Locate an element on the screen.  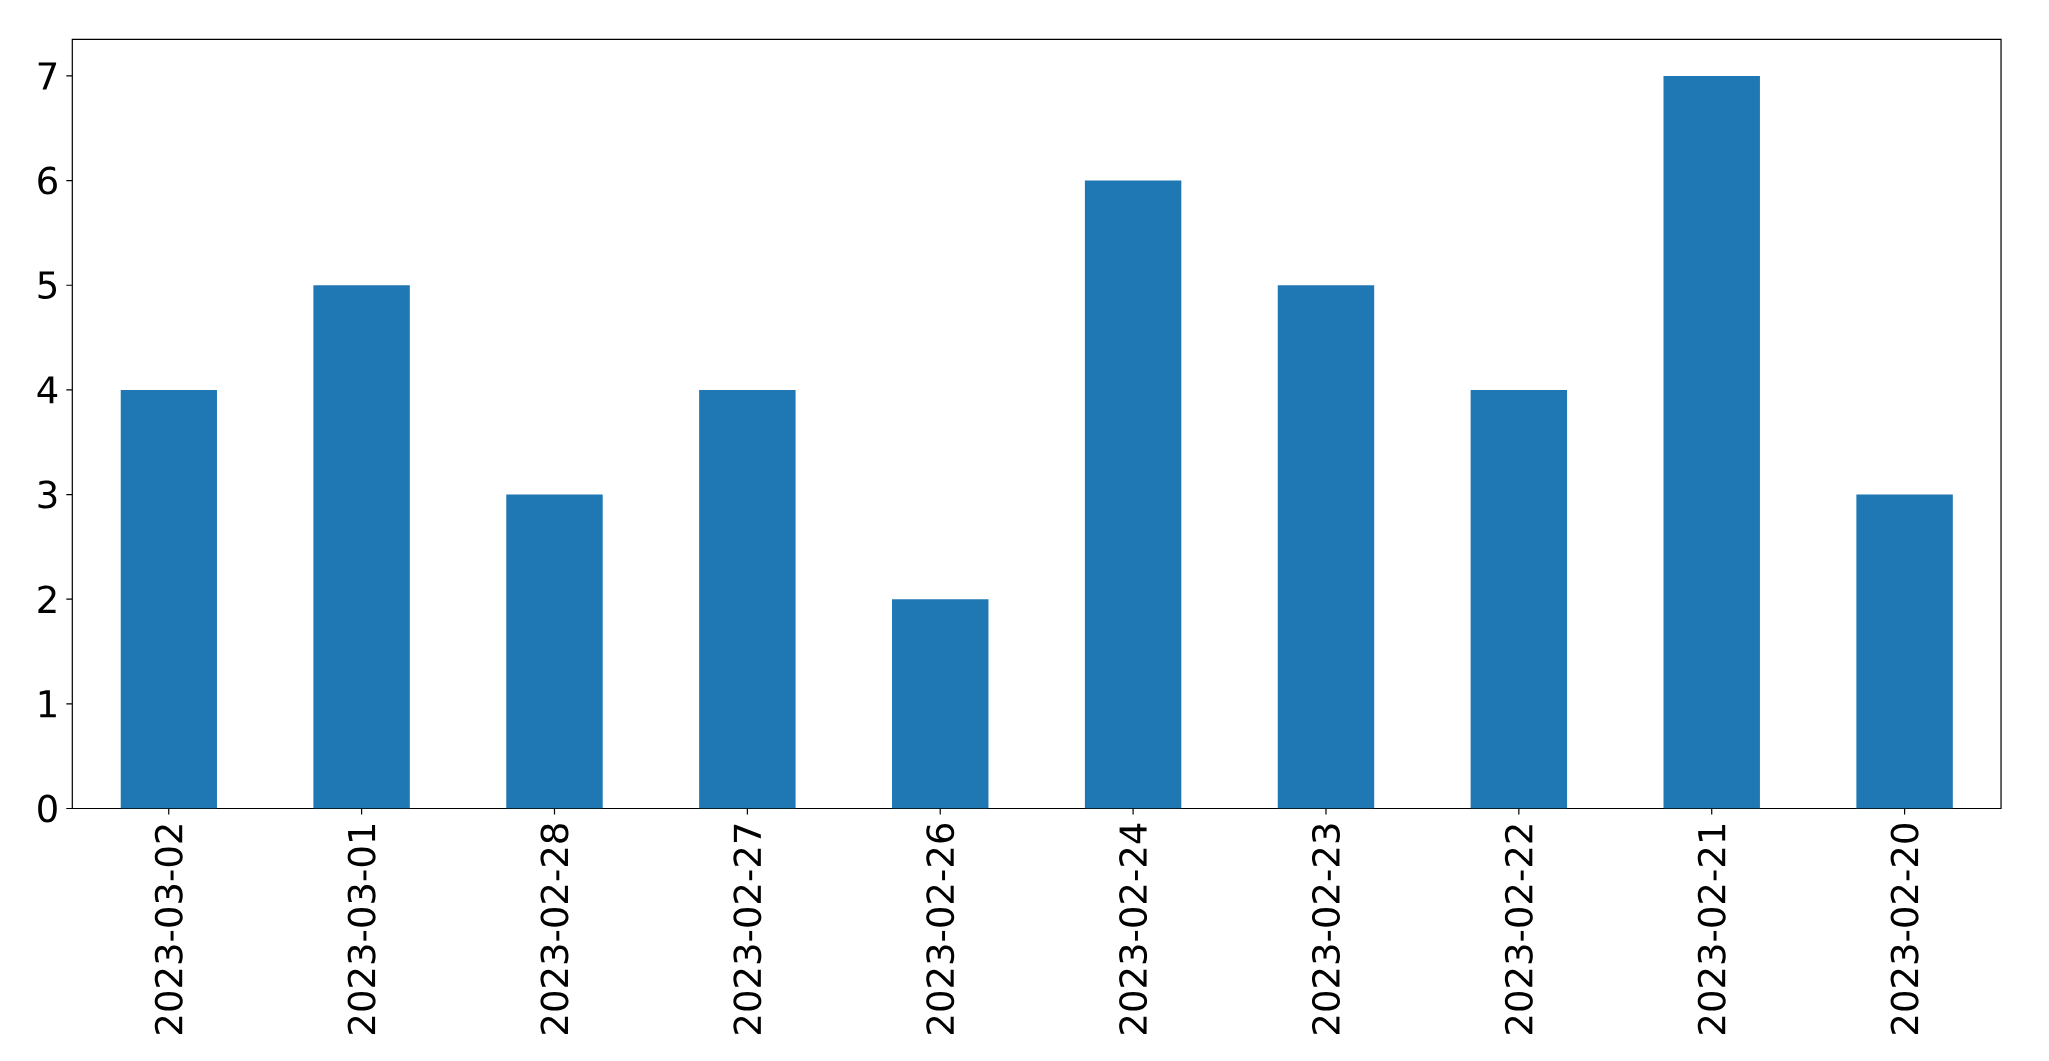
y-tick-label: 6 is located at coordinates (47, 180).